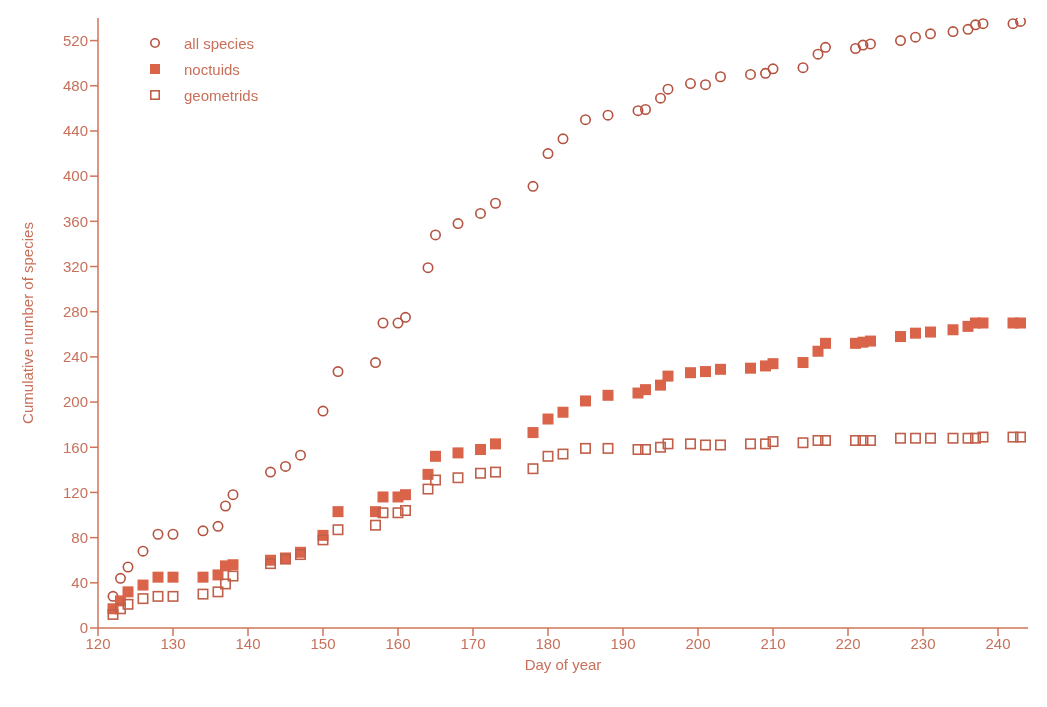 This screenshot has width=1047, height=707. Describe the element at coordinates (28, 323) in the screenshot. I see `y-axis-title: Cumulative number of species` at that location.